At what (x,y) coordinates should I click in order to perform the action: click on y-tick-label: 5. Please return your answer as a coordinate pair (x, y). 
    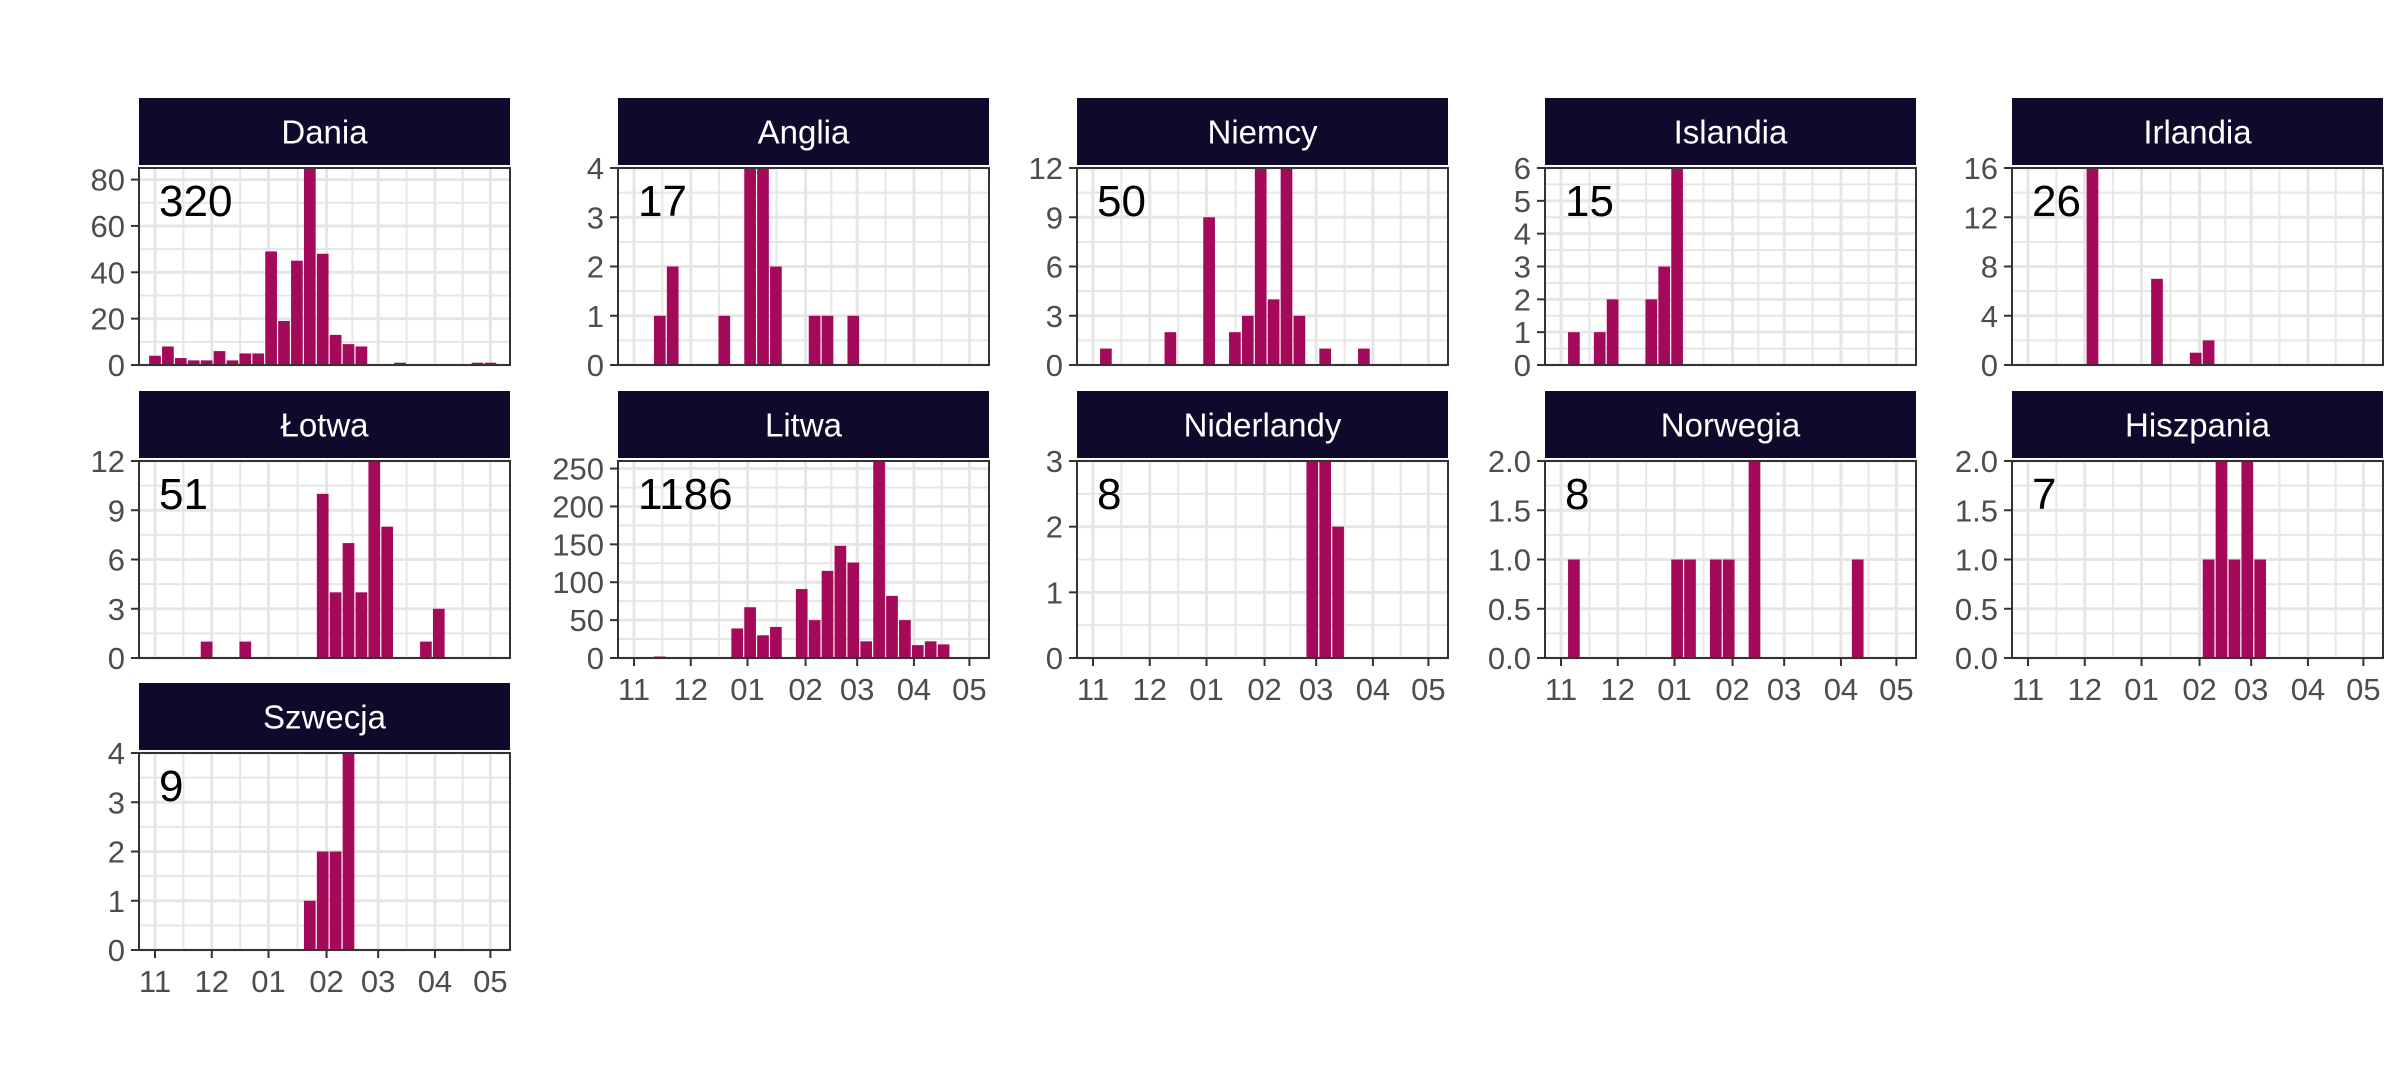
    Looking at the image, I should click on (1522, 201).